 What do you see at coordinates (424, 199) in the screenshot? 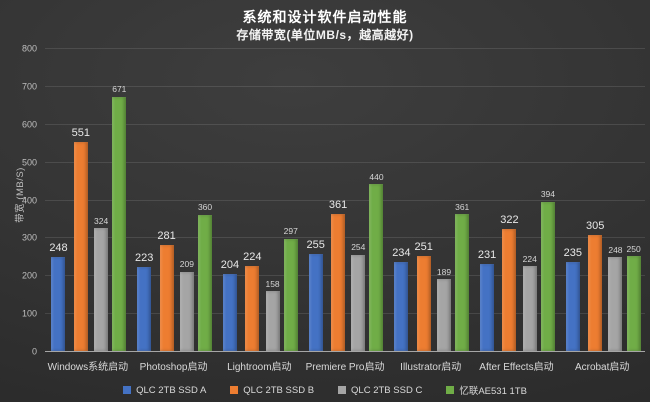
I see `bar-column: 251` at bounding box center [424, 199].